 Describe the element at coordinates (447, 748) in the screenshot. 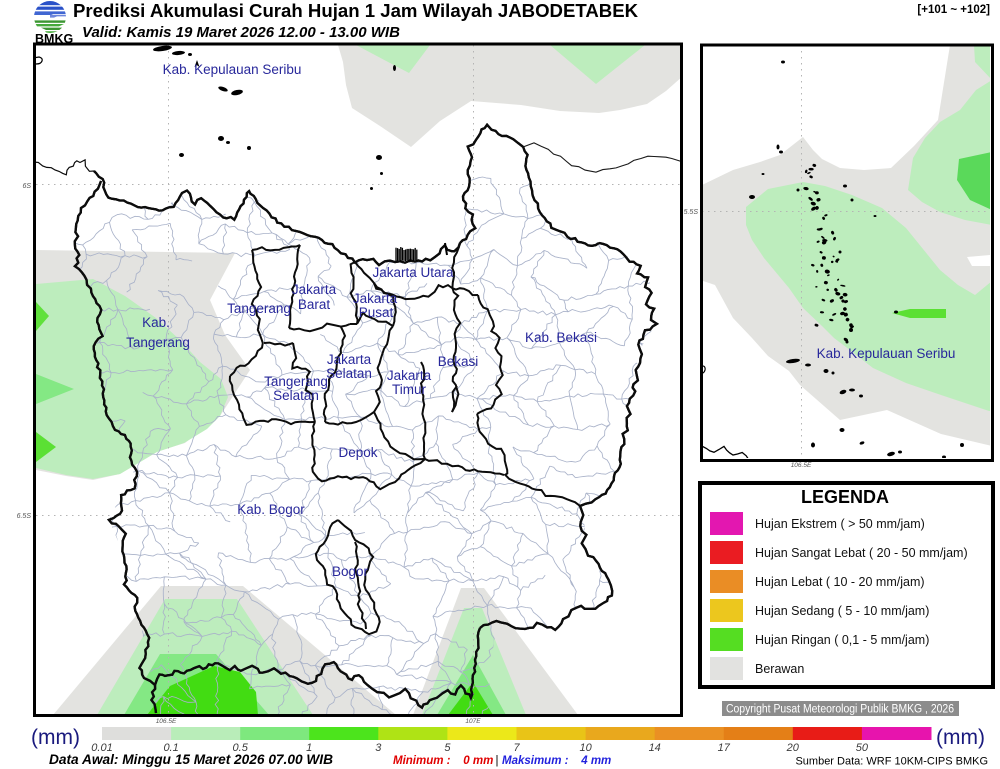

I see `svg-text: 5` at that location.